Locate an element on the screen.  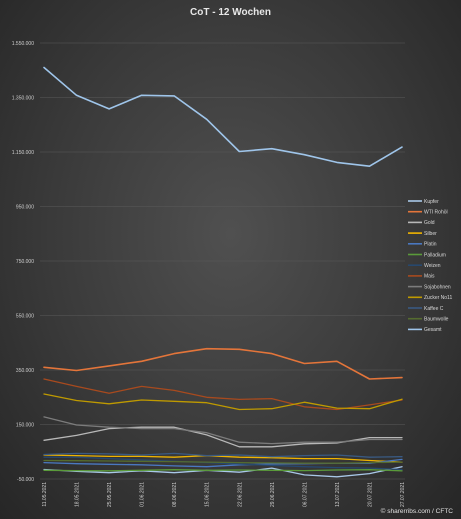
y-tick-label: 950.000 is located at coordinates (25, 208).